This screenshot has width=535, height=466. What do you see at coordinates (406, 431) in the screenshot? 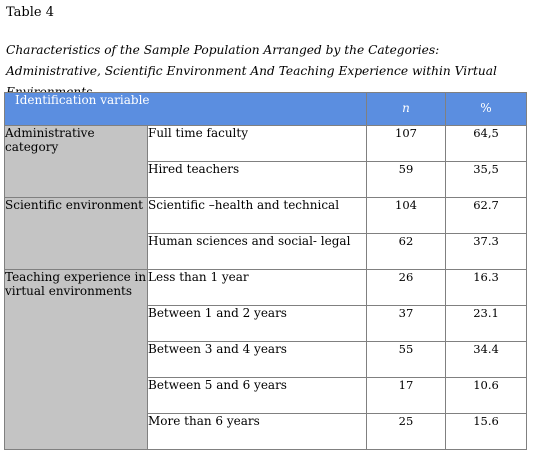
I see `row-n: 25` at bounding box center [406, 431].